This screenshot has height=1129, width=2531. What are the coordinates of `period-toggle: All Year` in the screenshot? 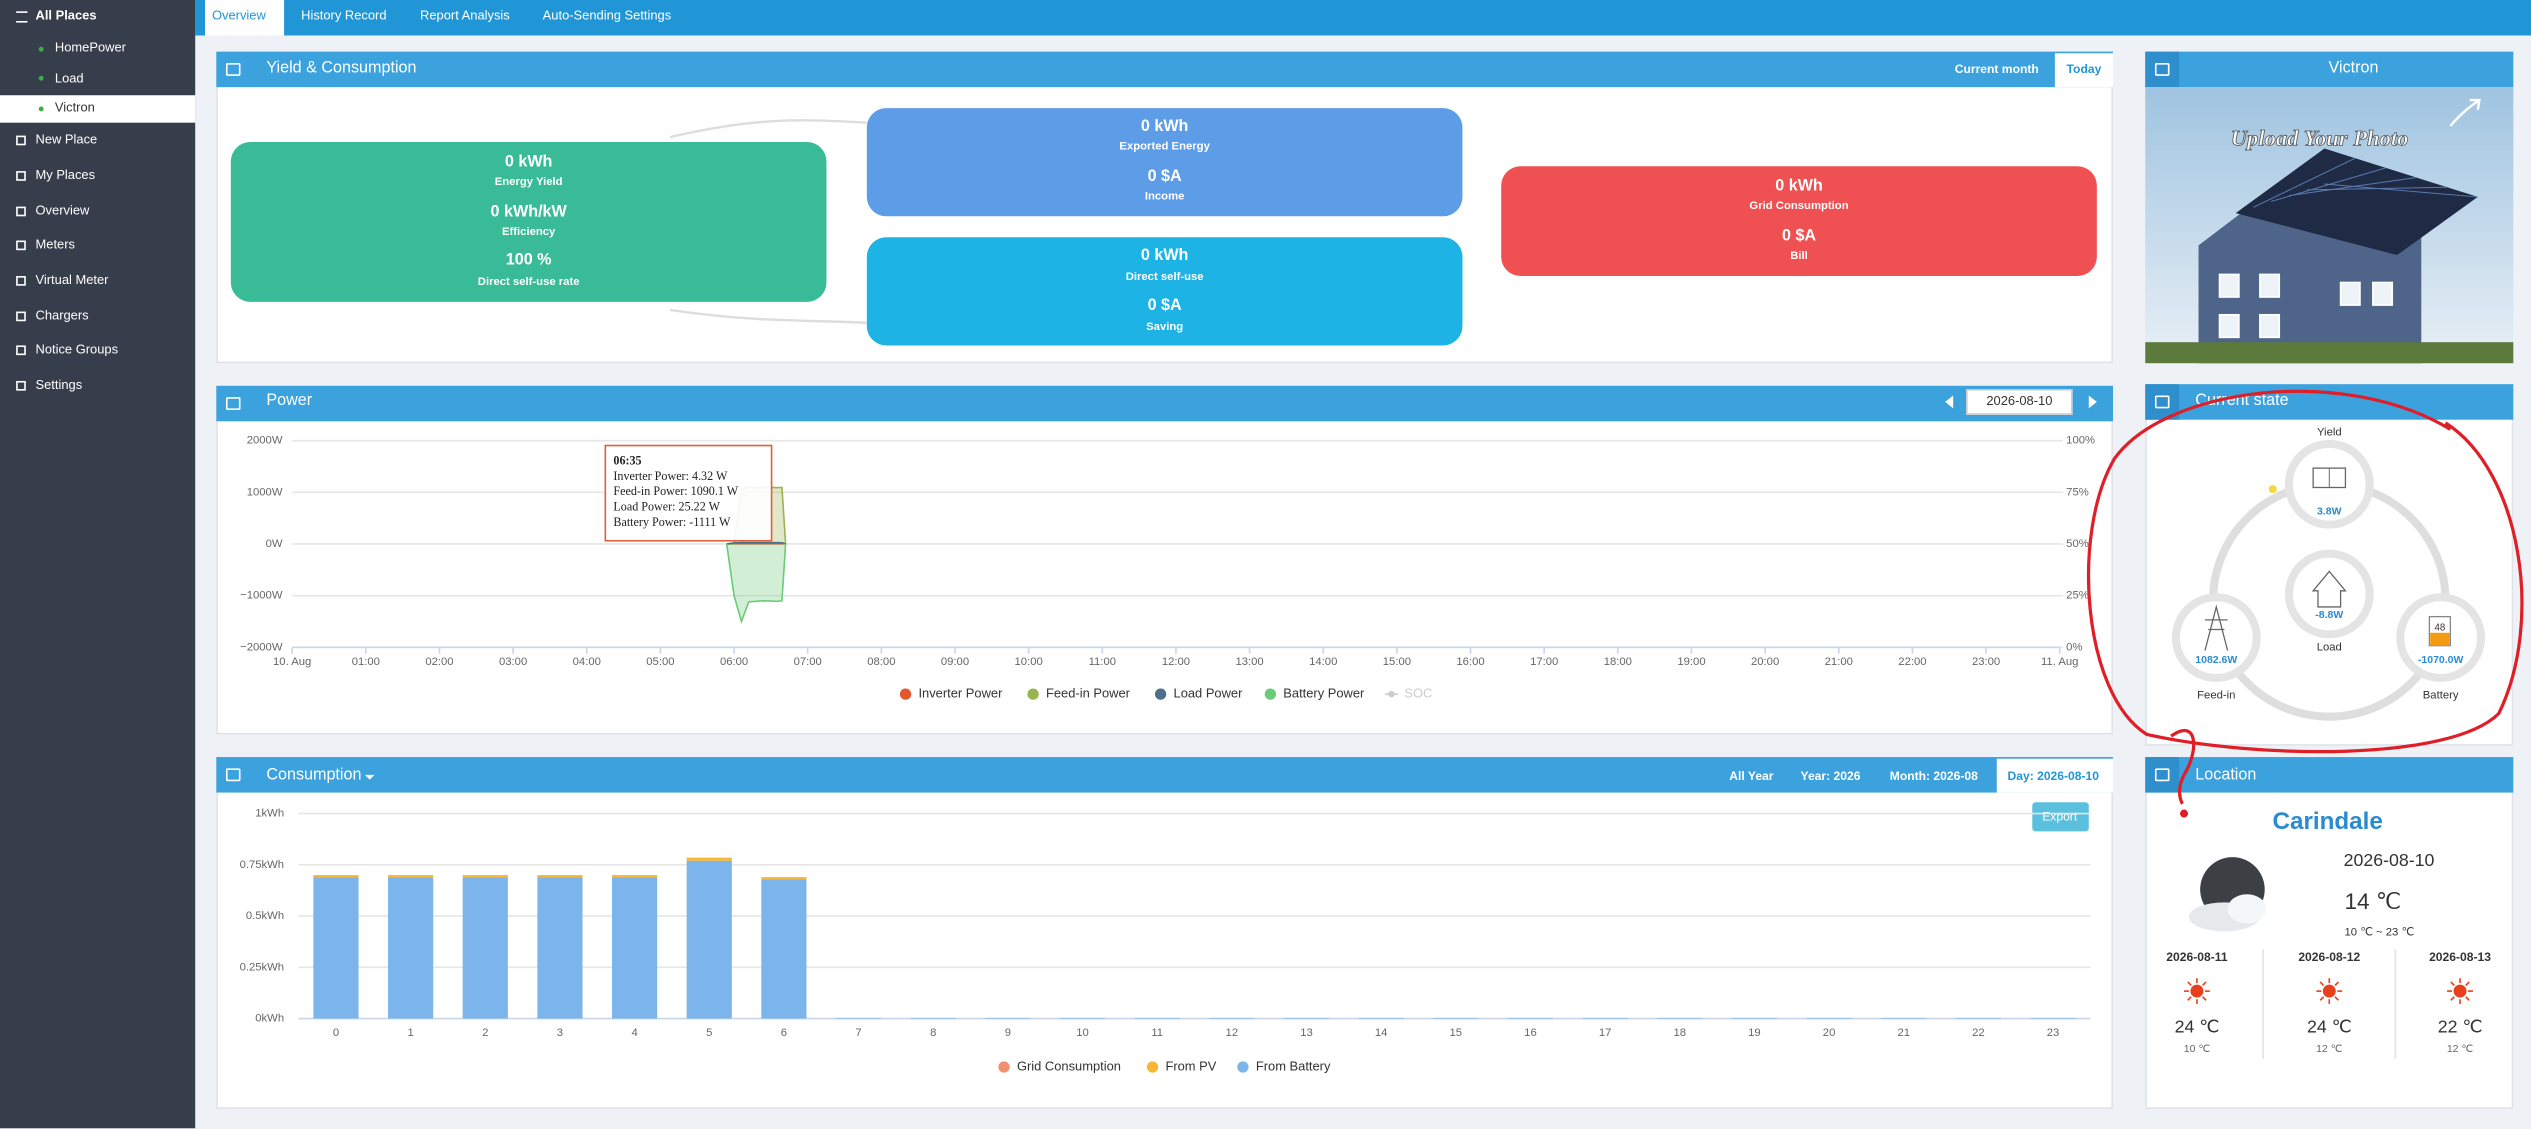 It's located at (1751, 776).